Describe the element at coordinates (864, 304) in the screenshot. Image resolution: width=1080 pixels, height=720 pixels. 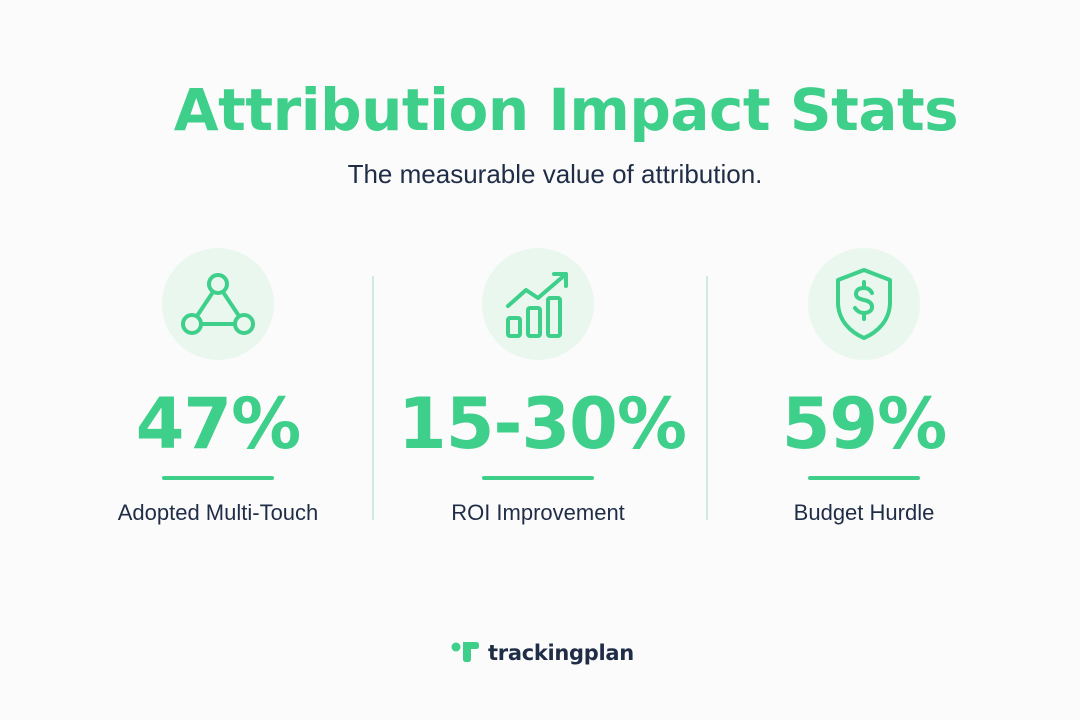
I see `shield-dollar-icon` at that location.